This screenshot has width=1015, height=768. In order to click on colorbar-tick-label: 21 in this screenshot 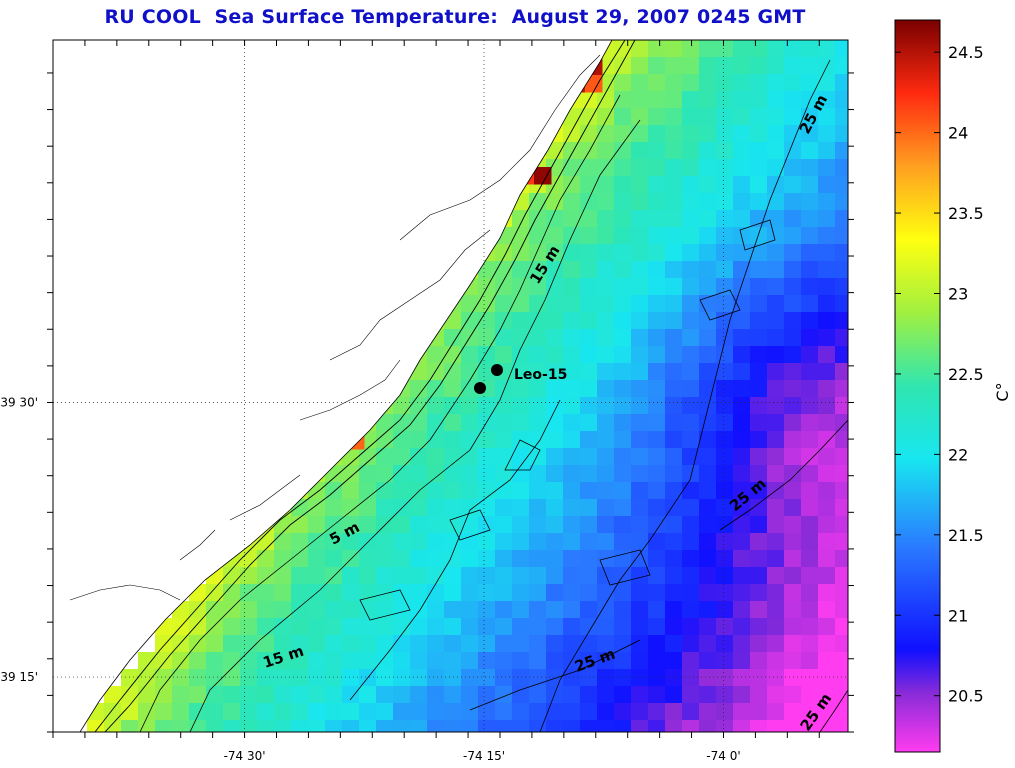, I will do `click(958, 615)`.